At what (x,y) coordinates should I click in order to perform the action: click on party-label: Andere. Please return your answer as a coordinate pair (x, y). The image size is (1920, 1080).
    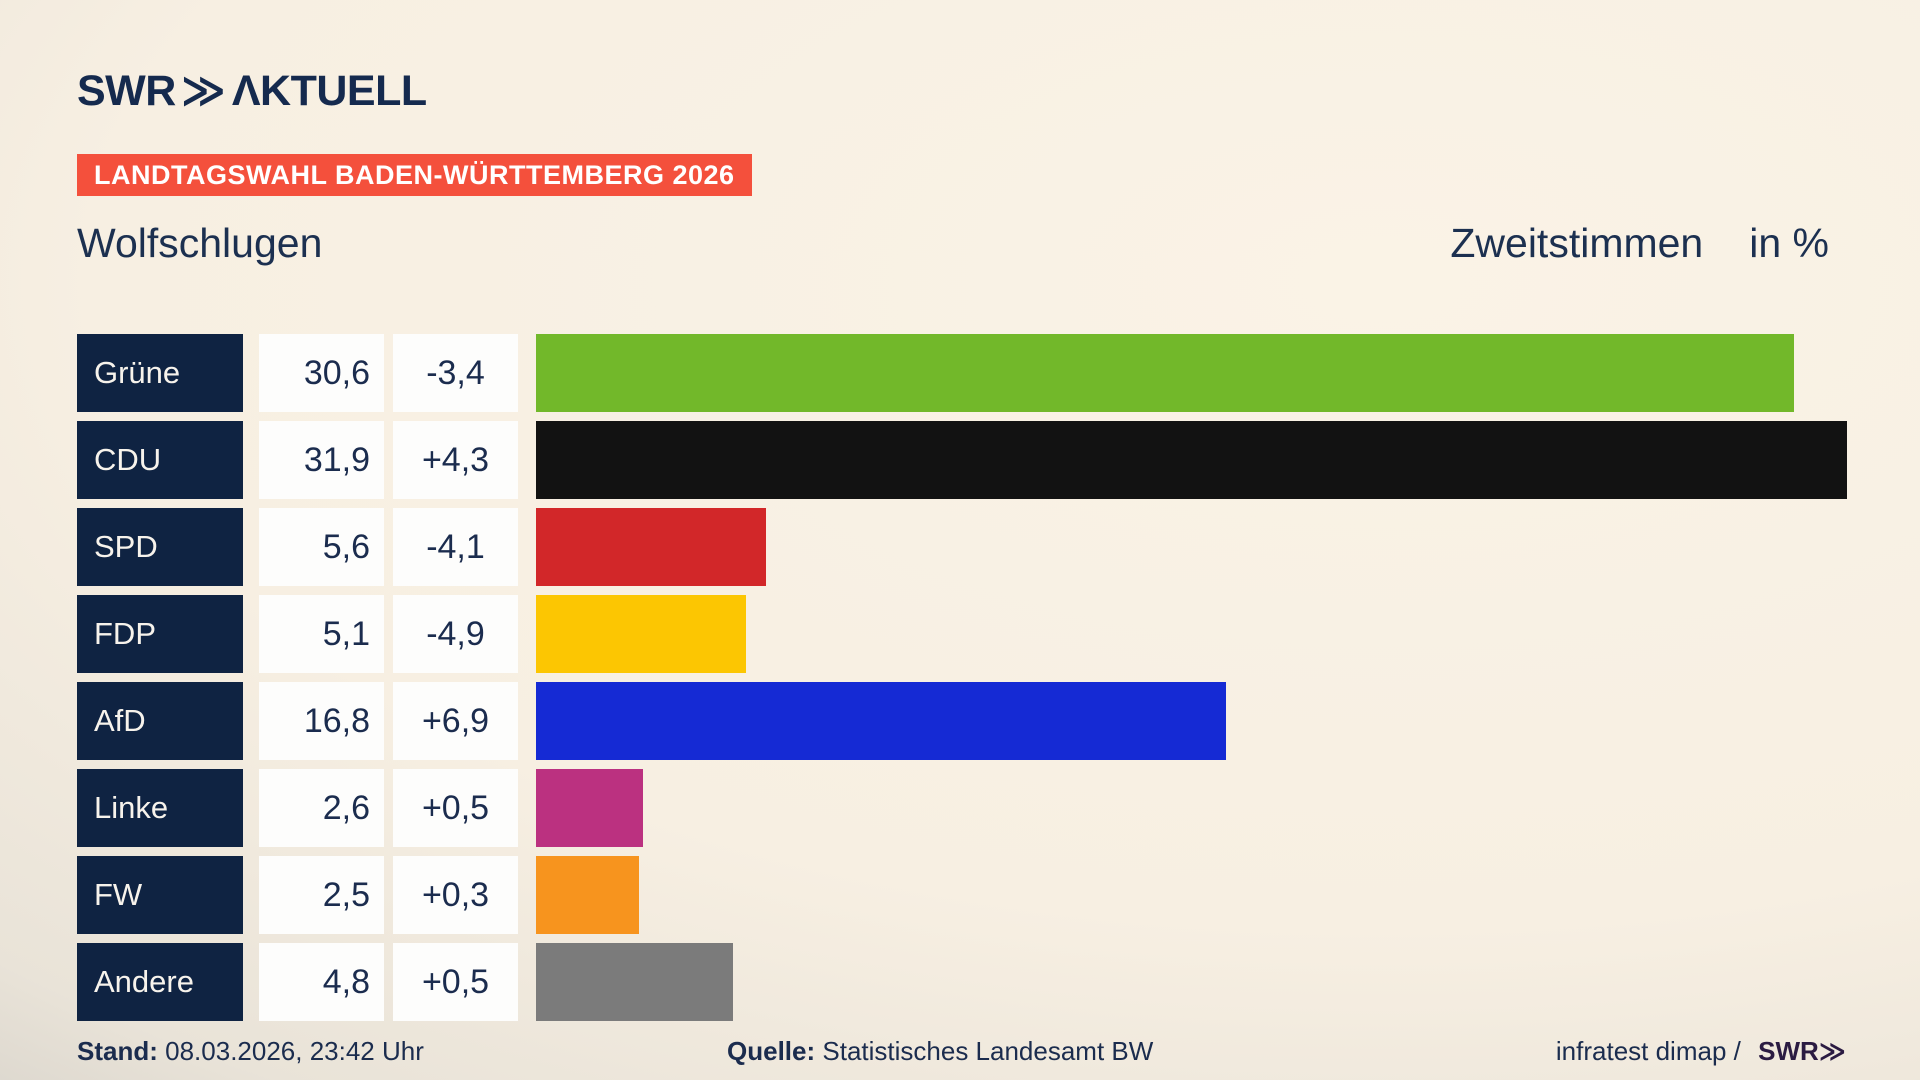
    Looking at the image, I should click on (160, 982).